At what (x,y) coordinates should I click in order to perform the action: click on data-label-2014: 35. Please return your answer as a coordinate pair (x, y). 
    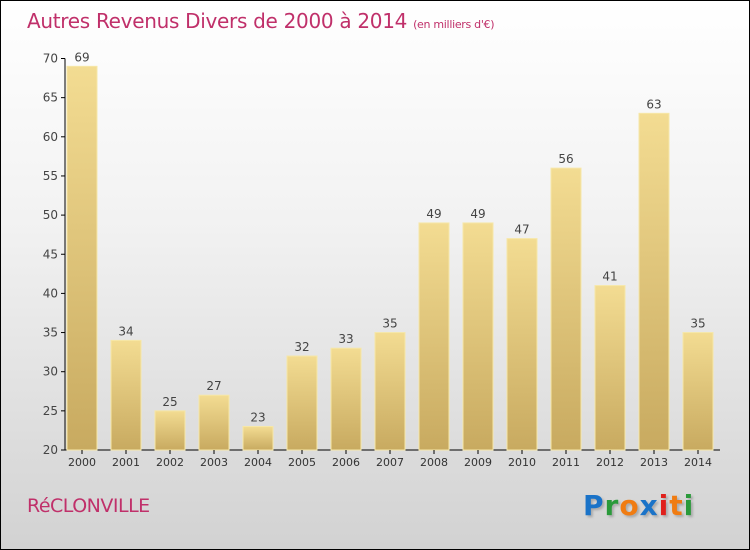
    Looking at the image, I should click on (697, 324).